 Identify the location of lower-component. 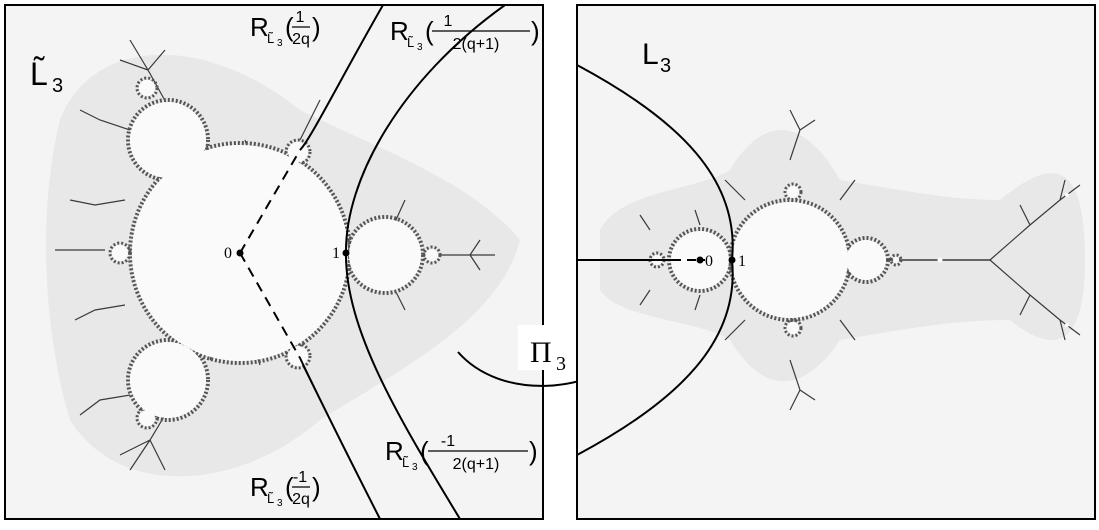
(168, 380).